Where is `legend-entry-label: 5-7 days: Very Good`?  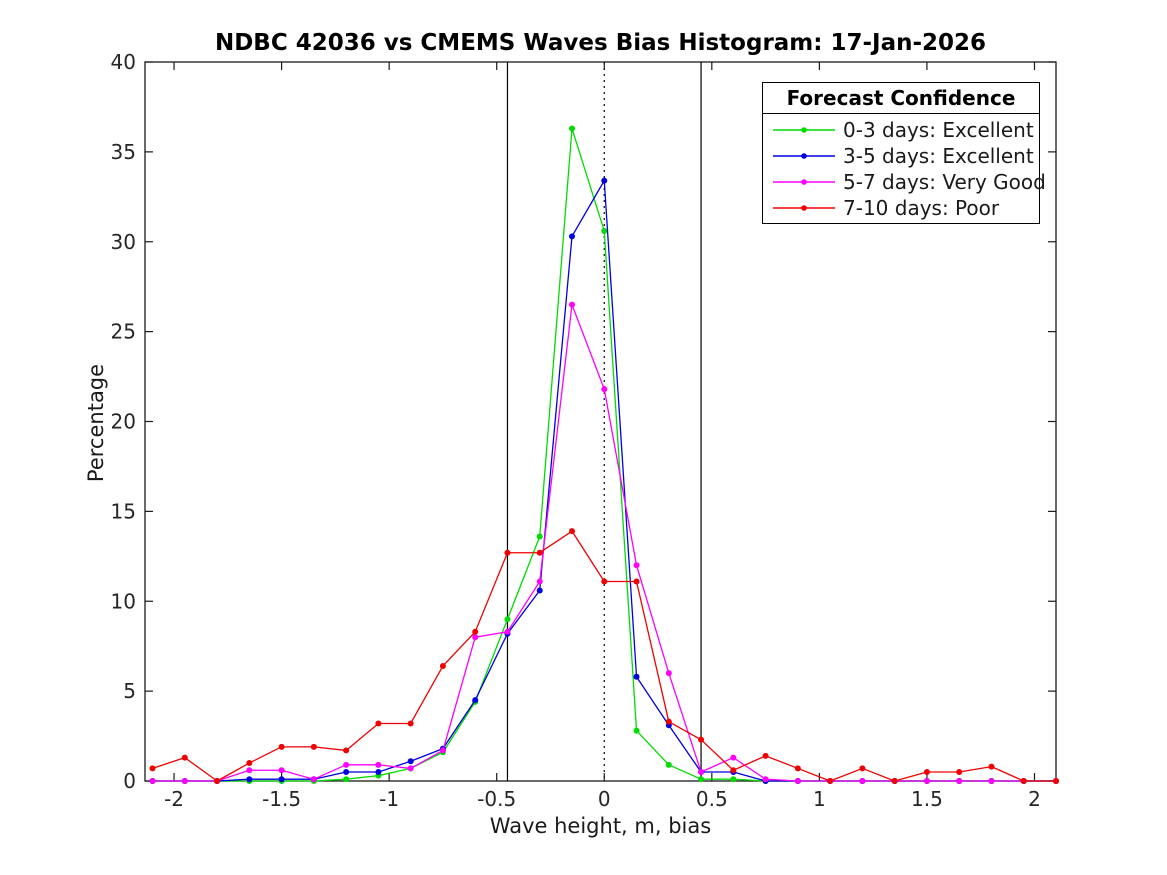 legend-entry-label: 5-7 days: Very Good is located at coordinates (944, 182).